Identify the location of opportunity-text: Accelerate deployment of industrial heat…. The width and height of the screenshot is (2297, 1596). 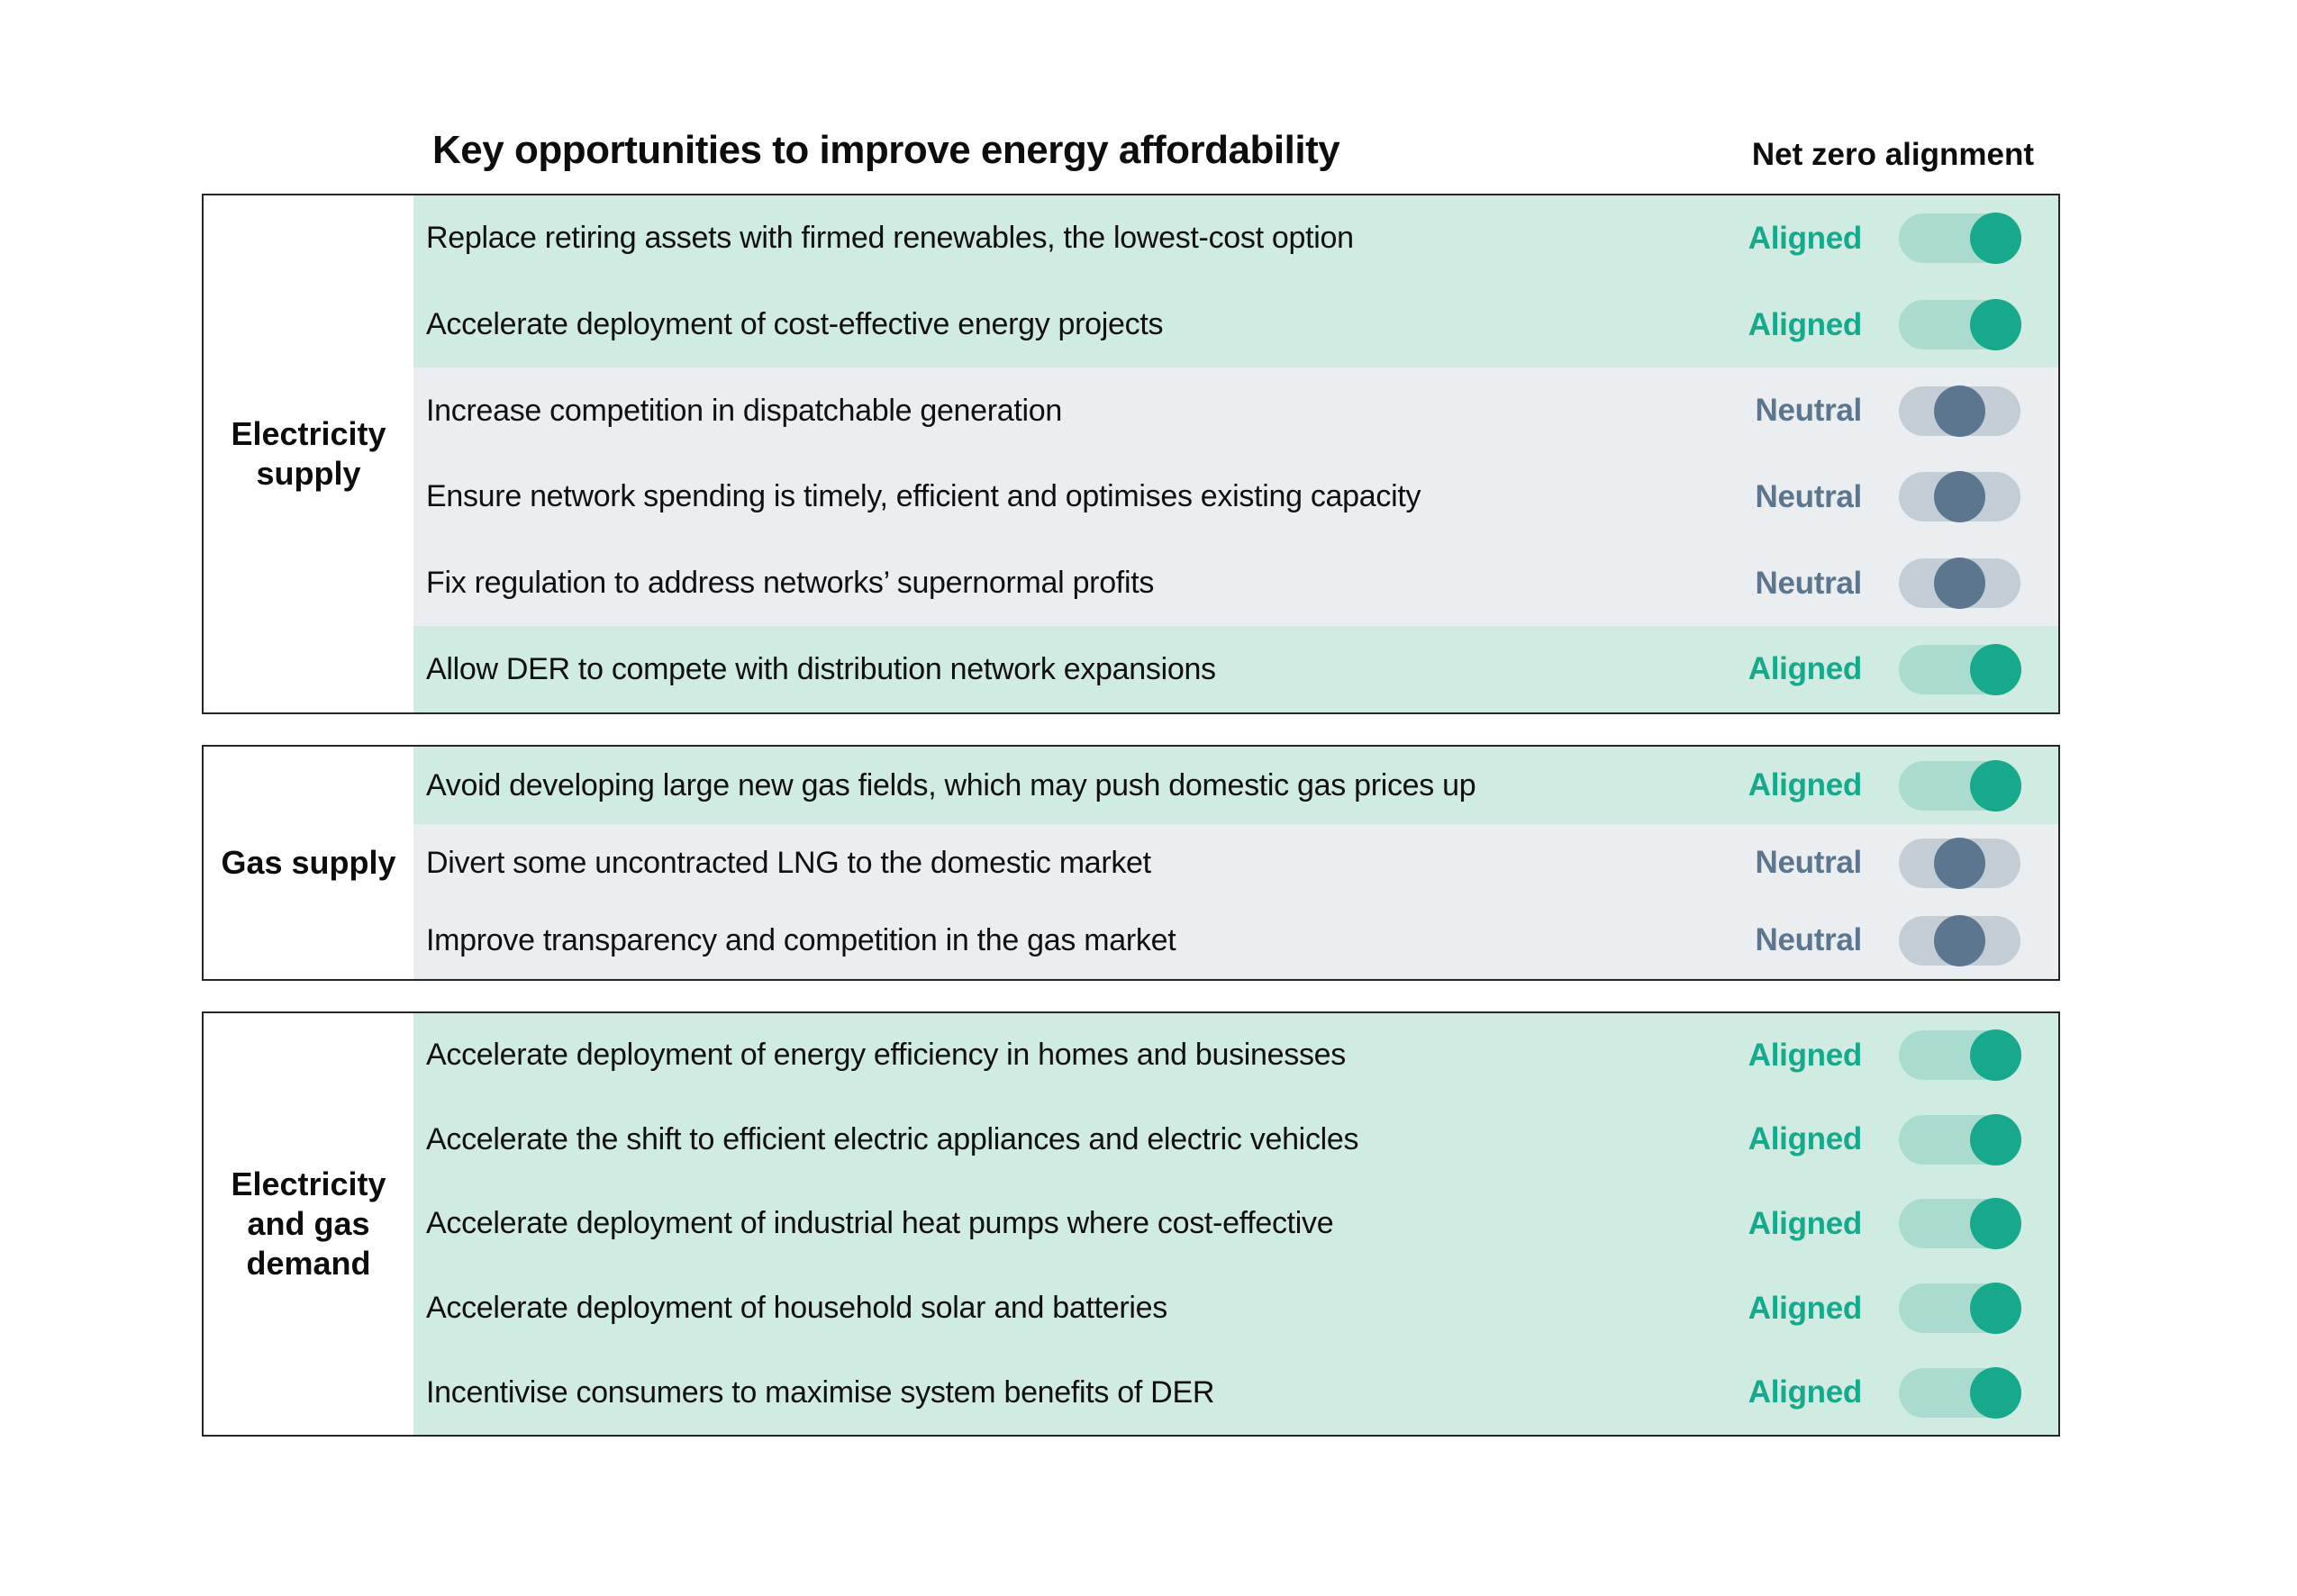
(880, 1223).